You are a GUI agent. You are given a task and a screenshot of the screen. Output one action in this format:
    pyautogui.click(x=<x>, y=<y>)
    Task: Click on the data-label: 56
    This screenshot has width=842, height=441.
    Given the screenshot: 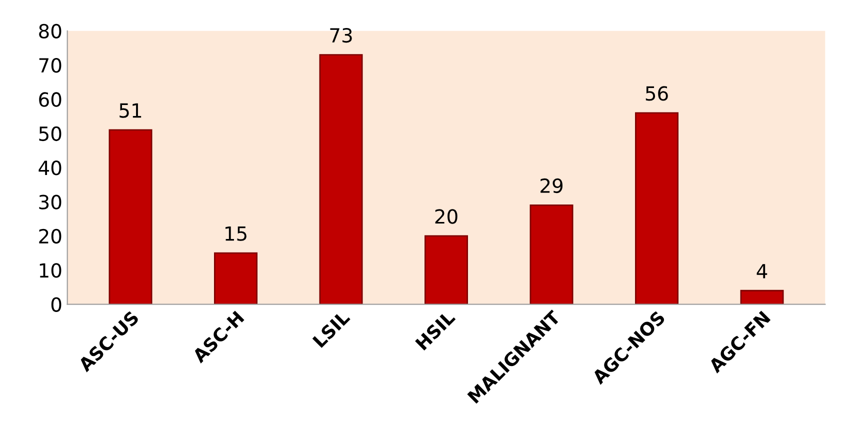 What is the action you would take?
    pyautogui.click(x=657, y=93)
    